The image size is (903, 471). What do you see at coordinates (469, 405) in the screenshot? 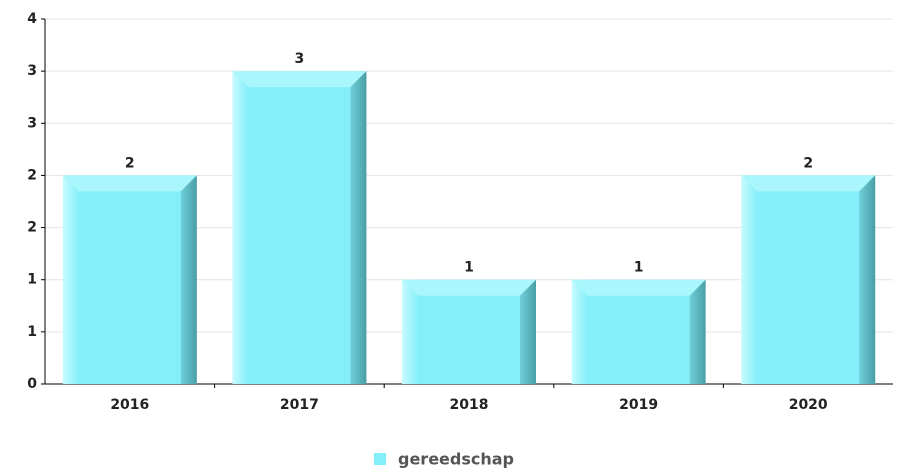
I see `x-tick-label: 2018` at bounding box center [469, 405].